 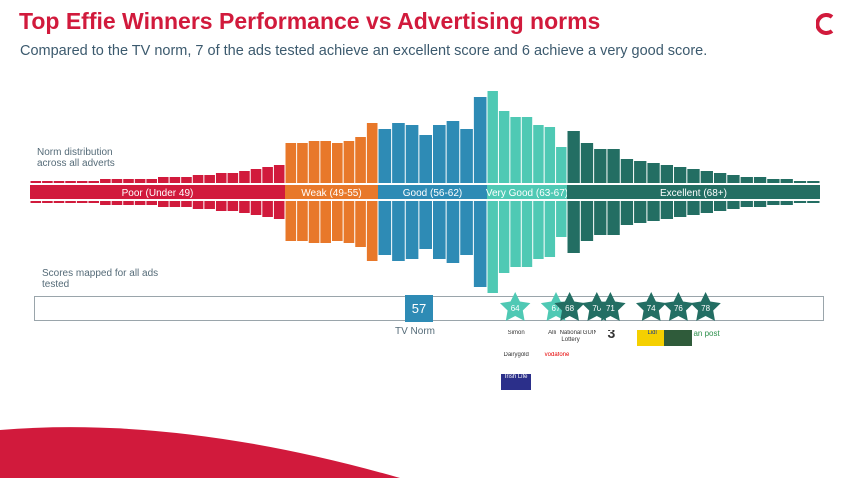 I want to click on score-label: 78, so click(x=705, y=308).